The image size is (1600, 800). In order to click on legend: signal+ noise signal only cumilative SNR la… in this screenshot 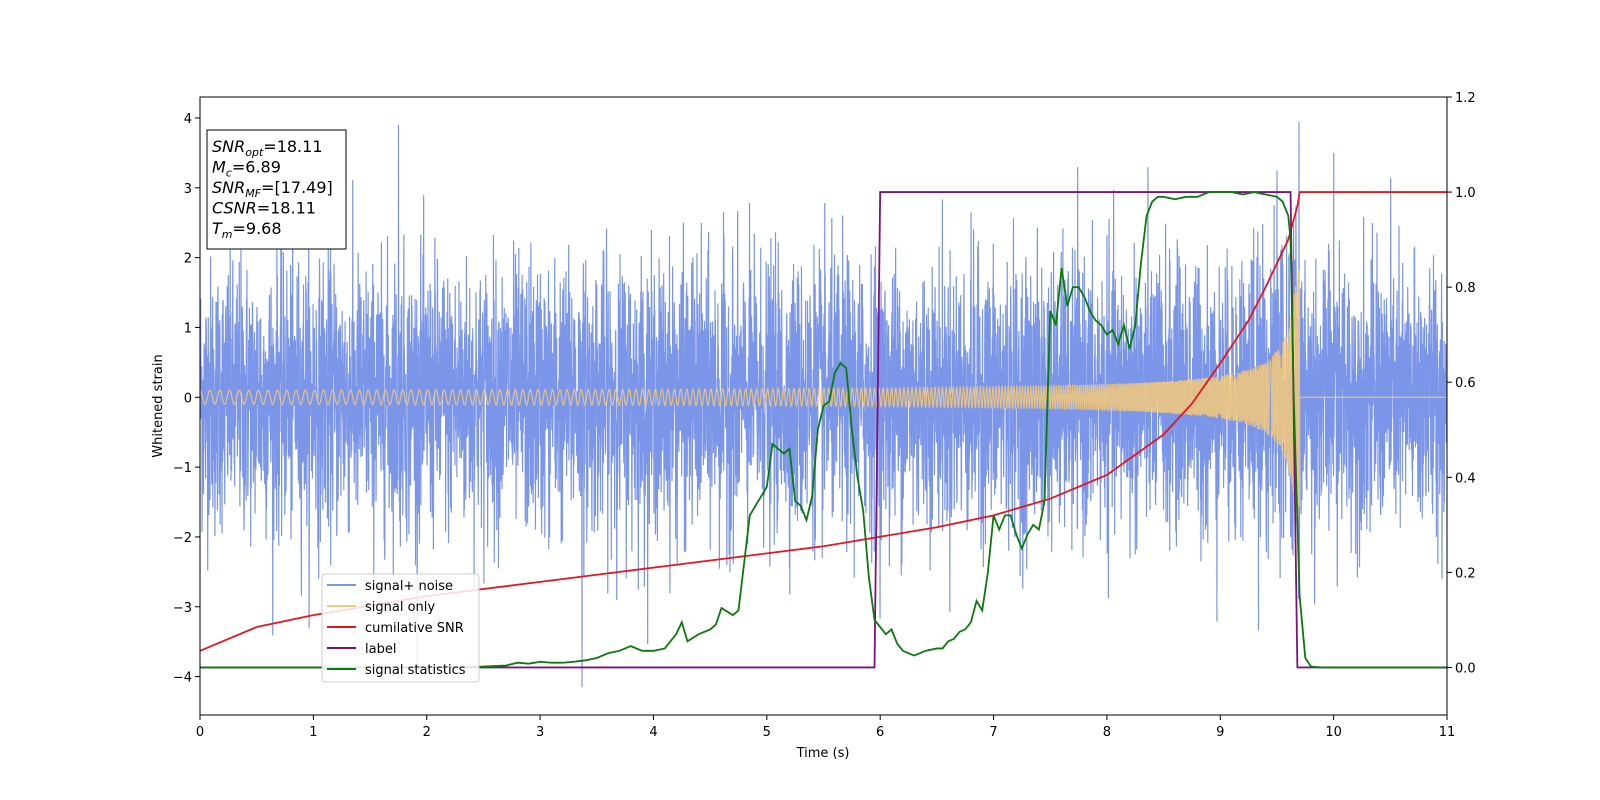, I will do `click(400, 628)`.